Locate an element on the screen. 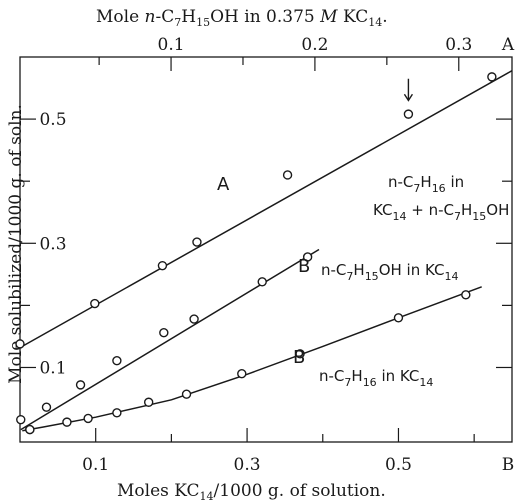 The width and height of the screenshot is (519, 502). y-tick-label: 0.1 is located at coordinates (52, 368).